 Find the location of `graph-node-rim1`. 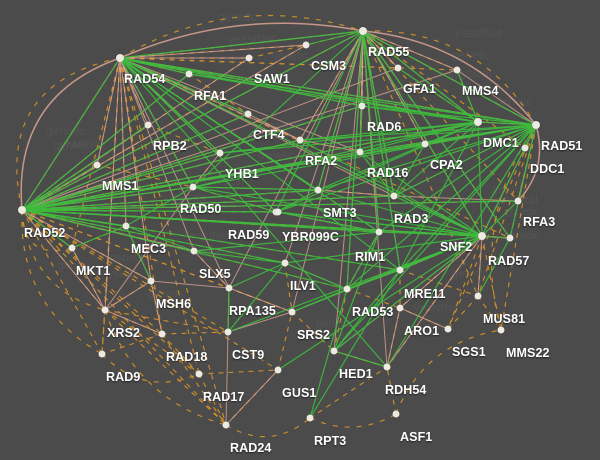

graph-node-rim1 is located at coordinates (379, 232).